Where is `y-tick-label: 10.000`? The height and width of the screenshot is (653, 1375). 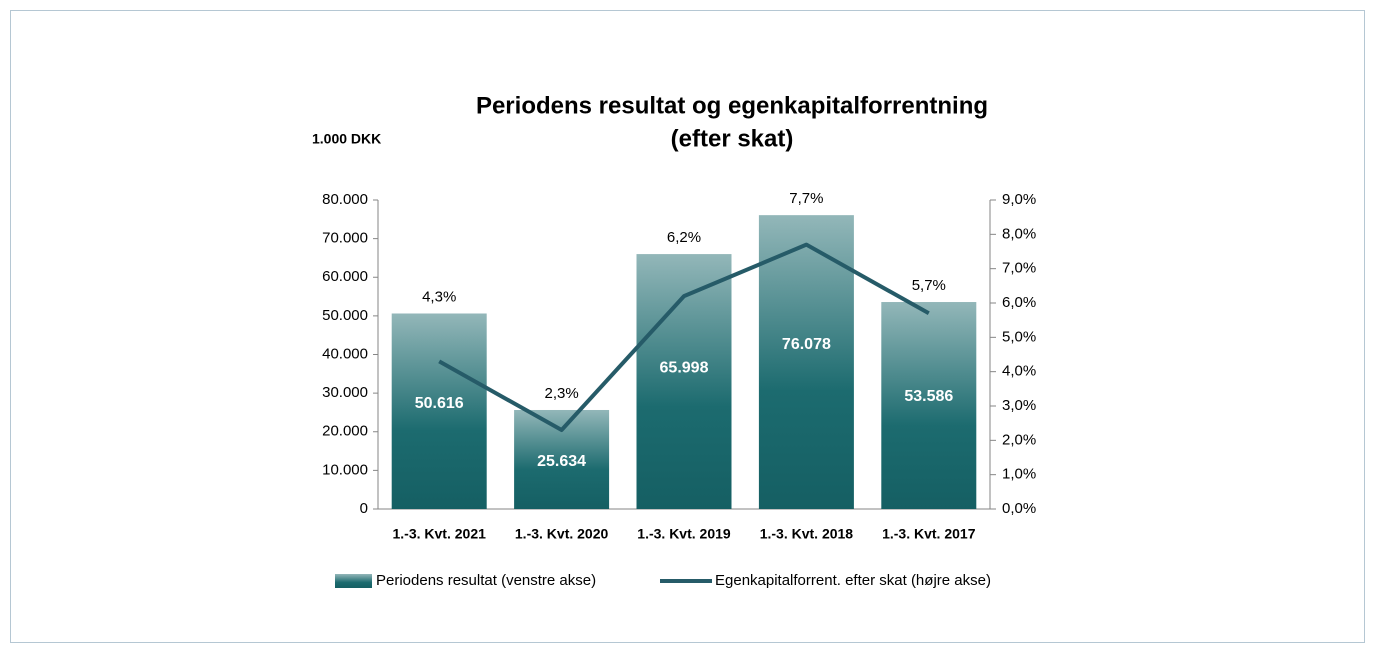
y-tick-label: 10.000 is located at coordinates (345, 469).